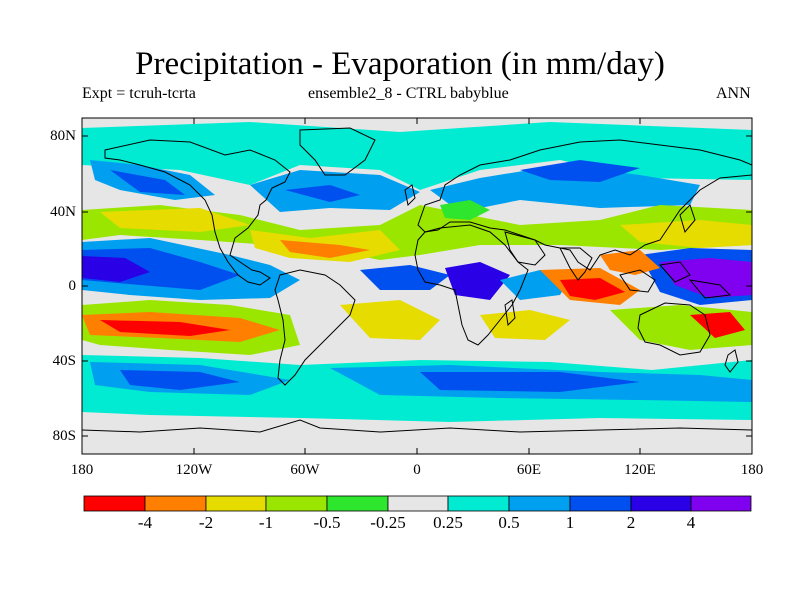 Image resolution: width=800 pixels, height=600 pixels. What do you see at coordinates (417, 426) in the screenshot?
I see `coast-antarctica` at bounding box center [417, 426].